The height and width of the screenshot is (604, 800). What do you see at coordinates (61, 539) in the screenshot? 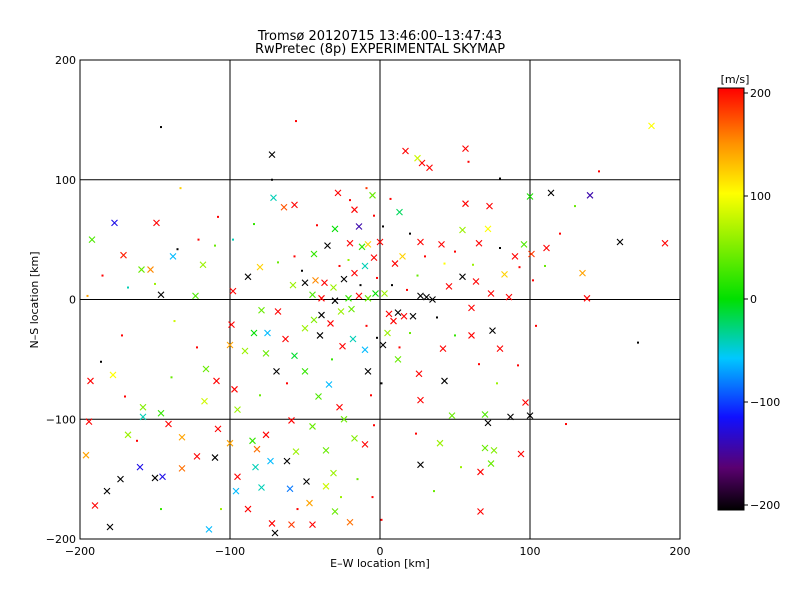
I see `y-tick-label: −200` at bounding box center [61, 539].